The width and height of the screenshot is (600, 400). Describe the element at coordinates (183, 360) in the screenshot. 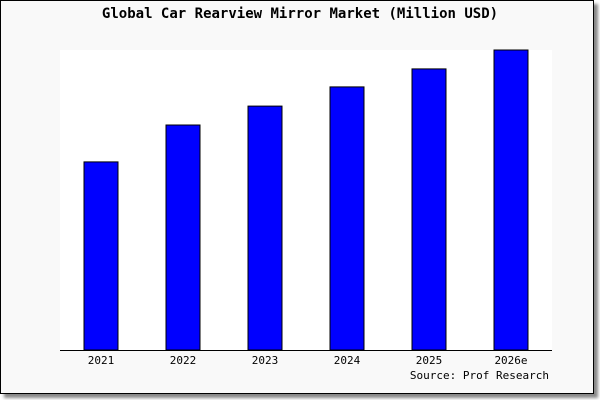

I see `x-tick-label: 2022` at that location.